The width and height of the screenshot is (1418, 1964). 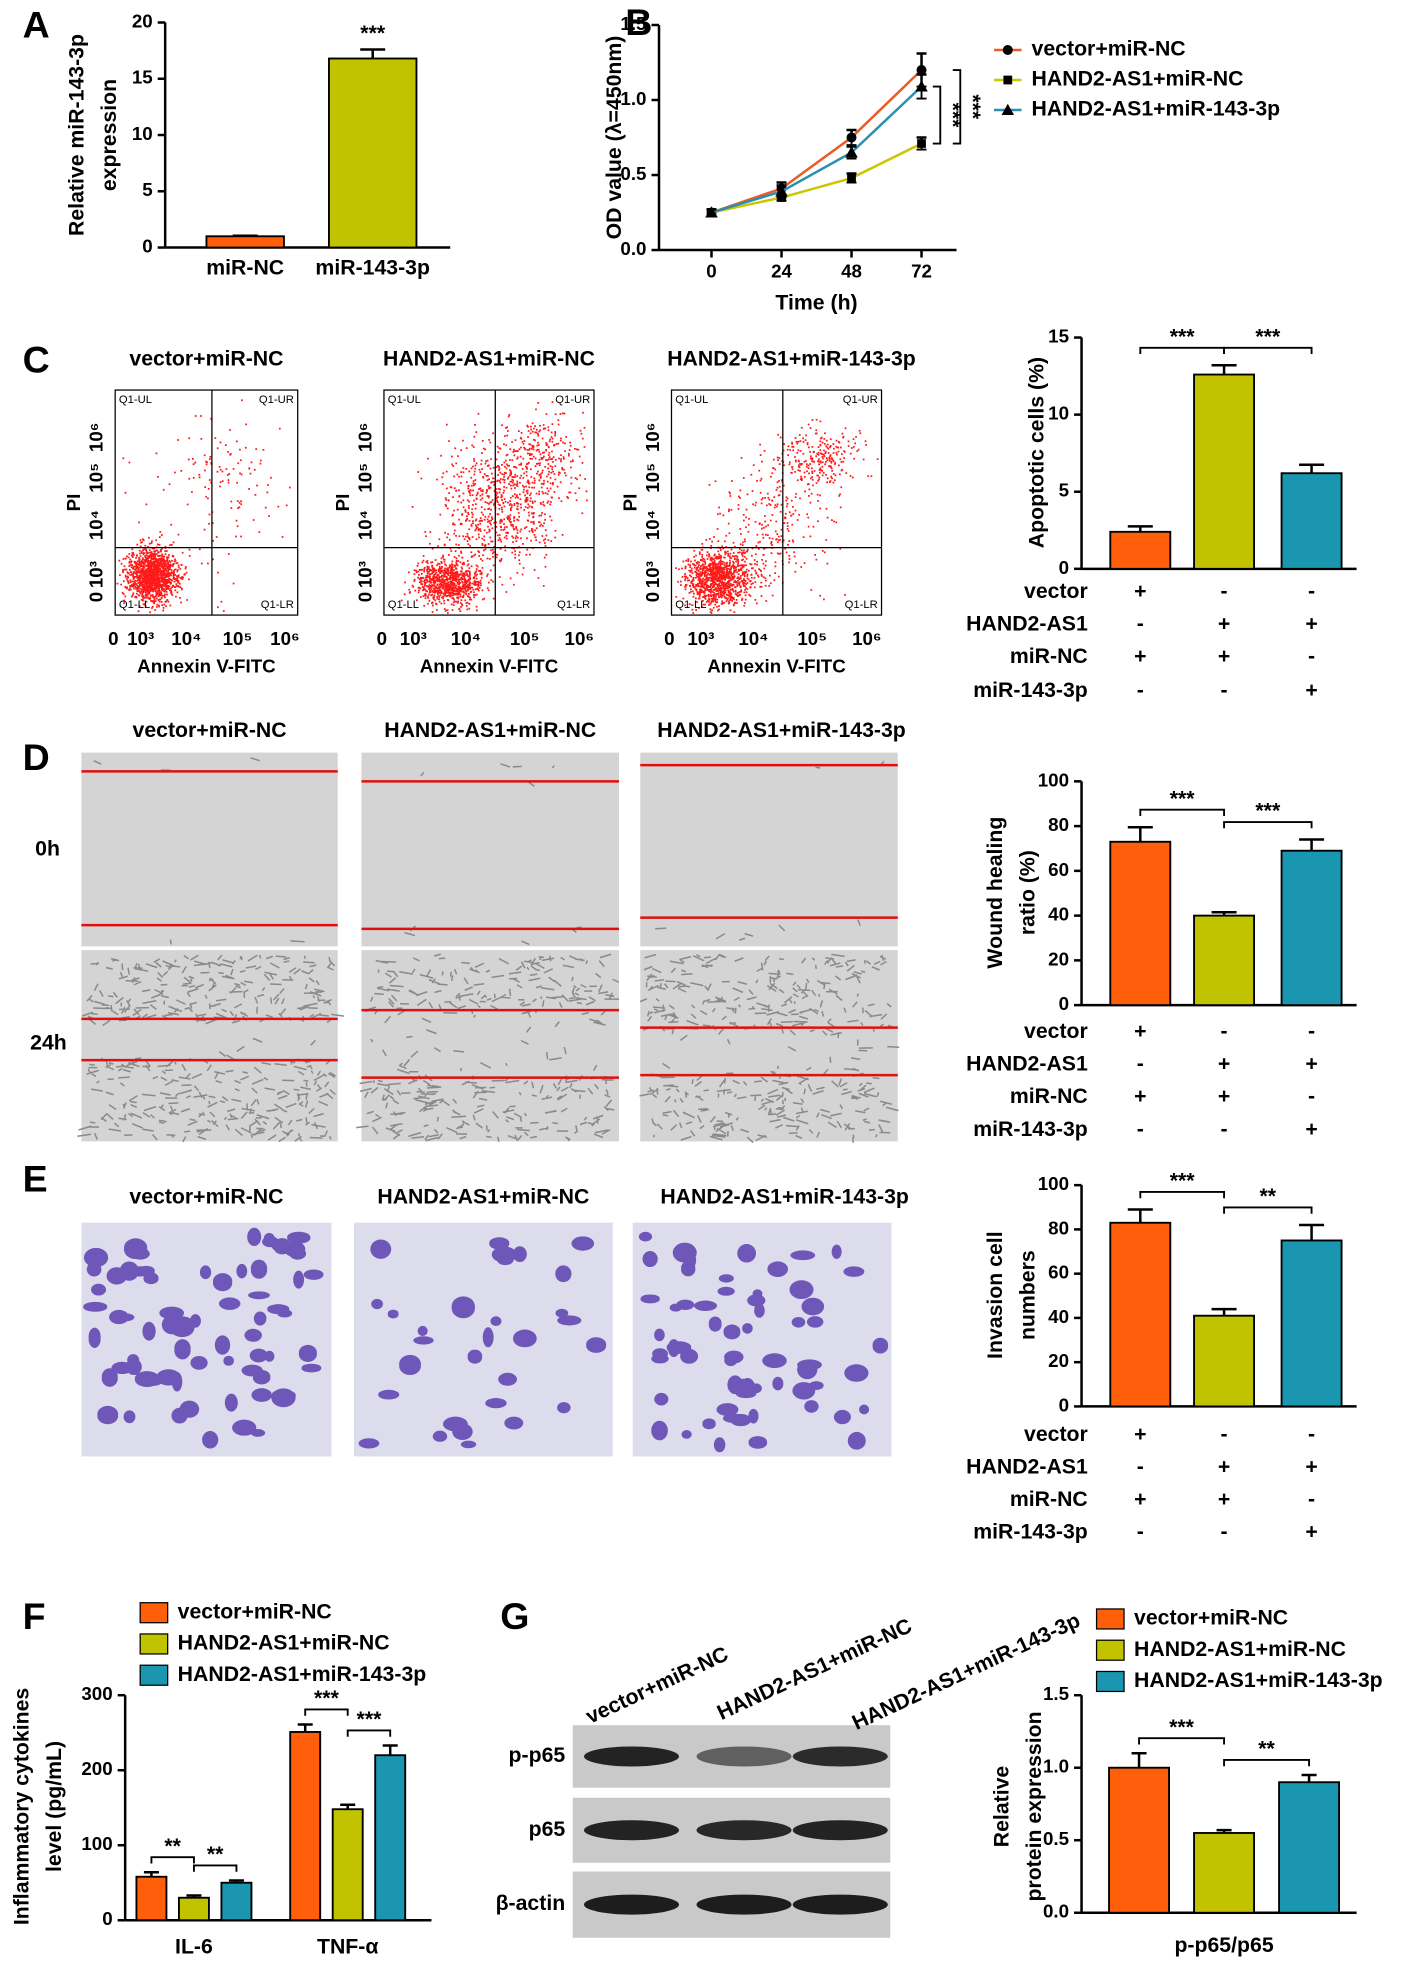 I want to click on condition-label: miR-143-3p, so click(x=1030, y=690).